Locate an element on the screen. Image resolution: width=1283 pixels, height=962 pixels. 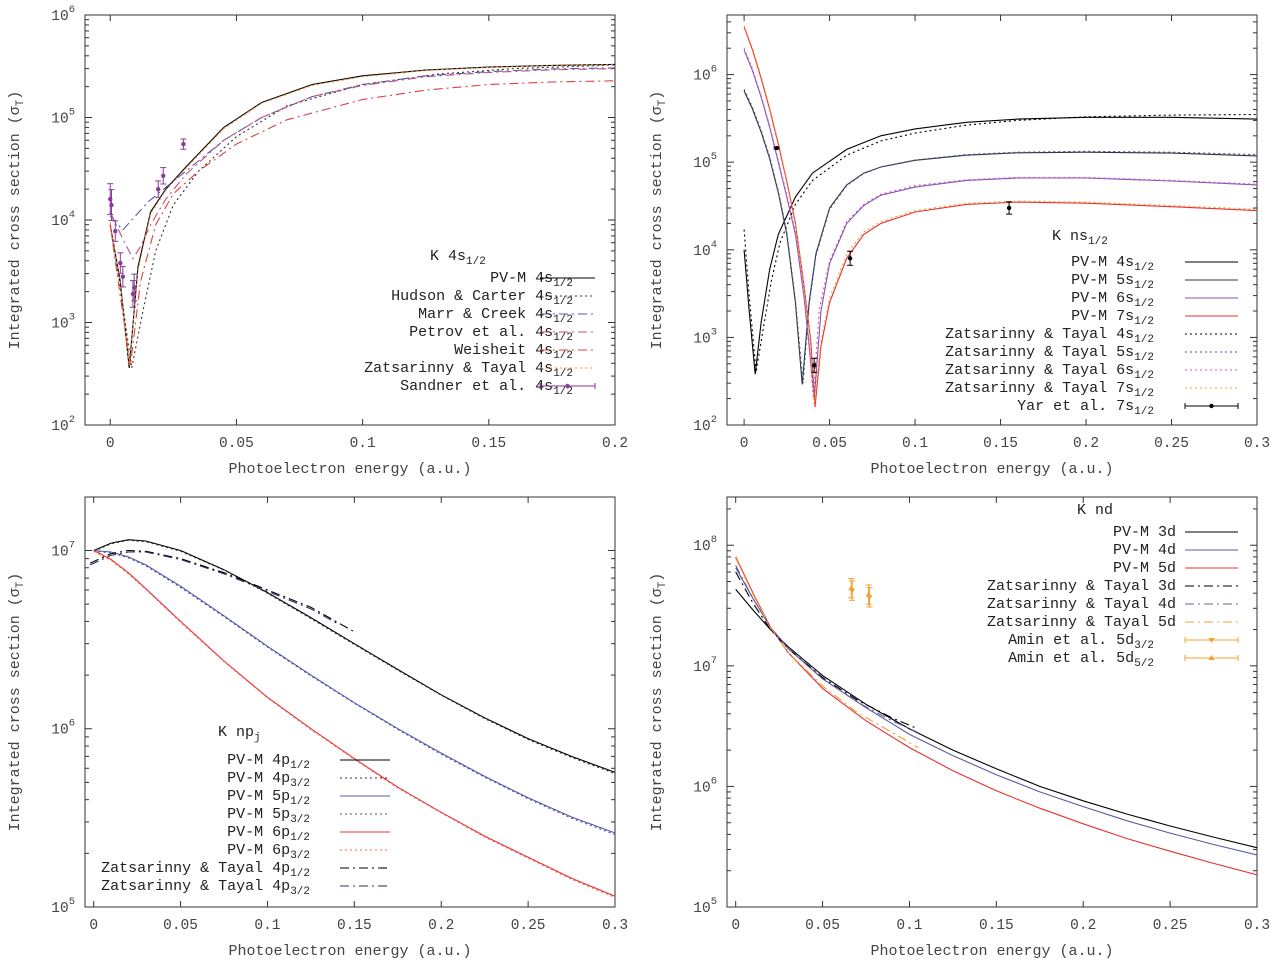
legend-entry: Zatsarinny & Tayal 4p1/2 is located at coordinates (205, 870).